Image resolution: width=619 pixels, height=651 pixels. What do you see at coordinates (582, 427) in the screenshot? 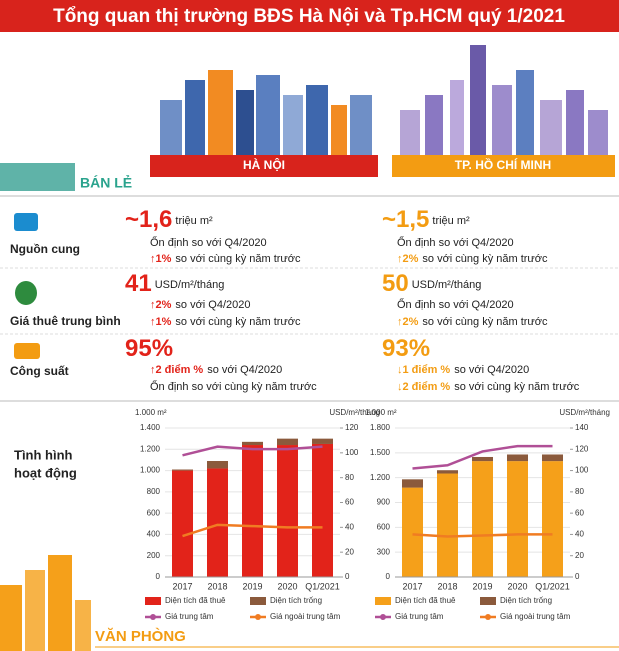
I see `y2-tick-label: 140` at bounding box center [582, 427].